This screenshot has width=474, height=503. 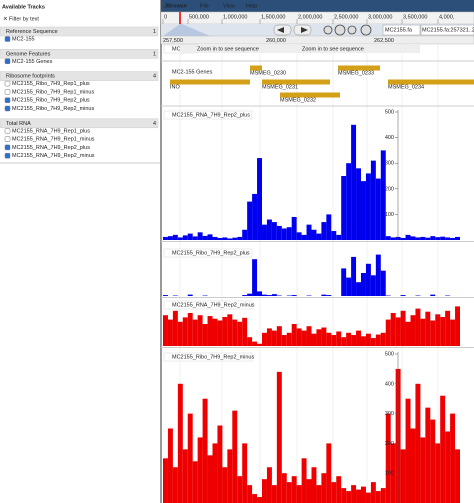 What do you see at coordinates (53, 109) in the screenshot?
I see `track-label: MC2155_Ribo_7H9_Rep2_minus` at bounding box center [53, 109].